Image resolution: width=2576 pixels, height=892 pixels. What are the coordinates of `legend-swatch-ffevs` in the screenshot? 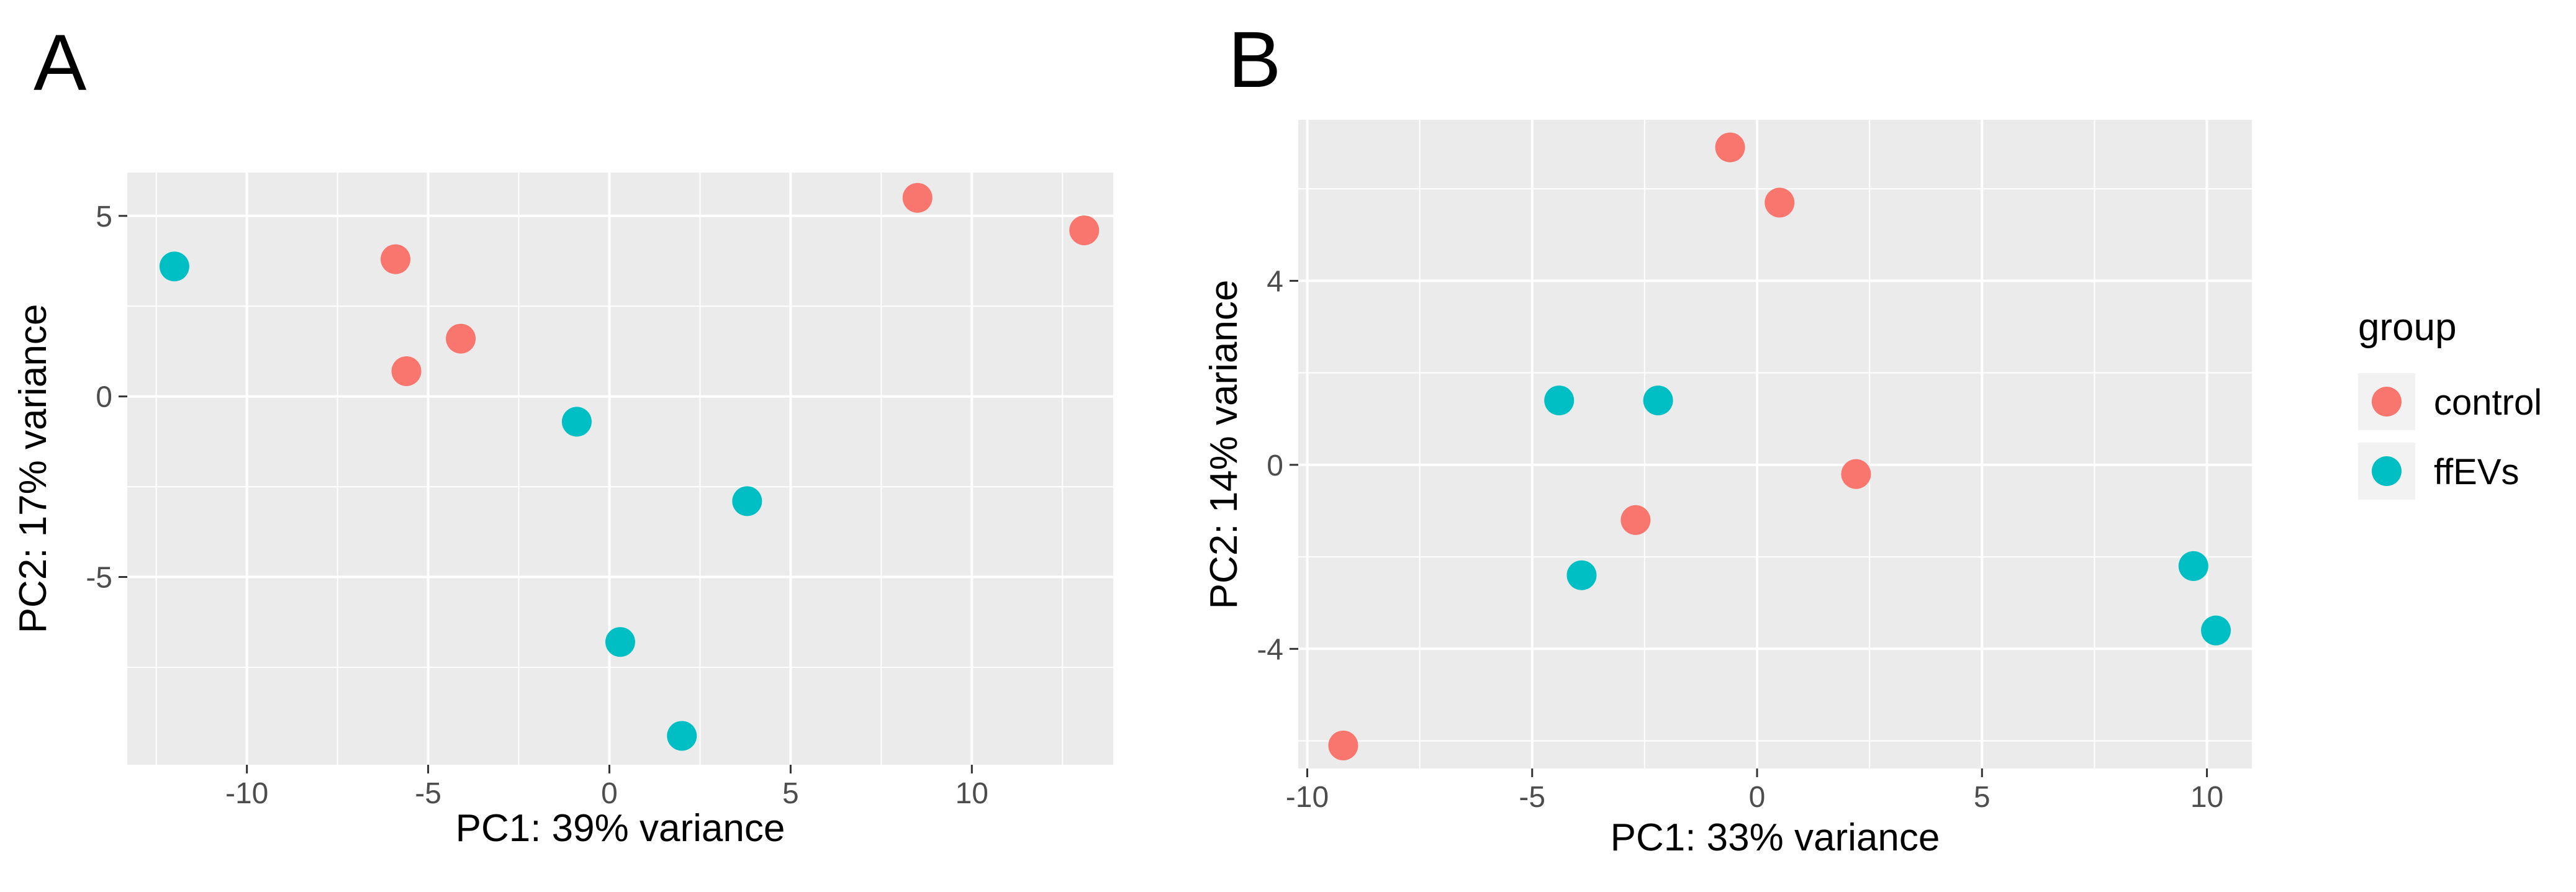 It's located at (2387, 471).